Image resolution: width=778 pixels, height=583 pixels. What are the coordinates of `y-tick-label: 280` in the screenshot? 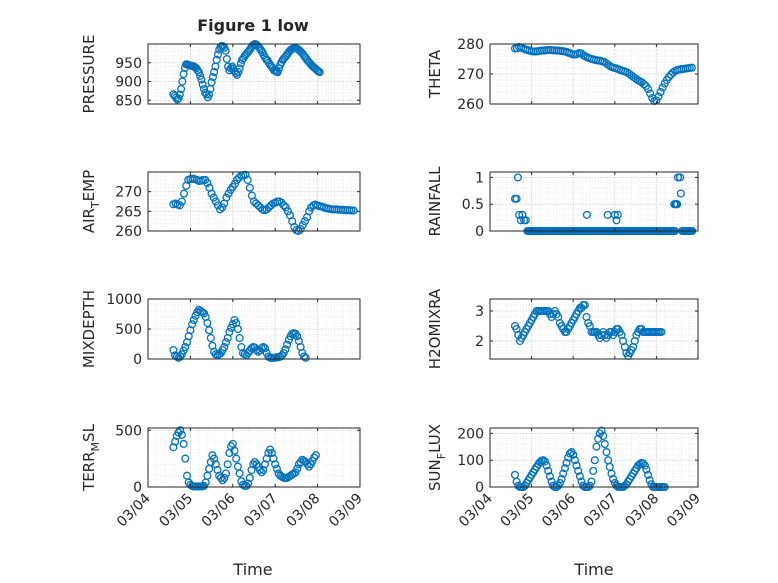 It's located at (470, 45).